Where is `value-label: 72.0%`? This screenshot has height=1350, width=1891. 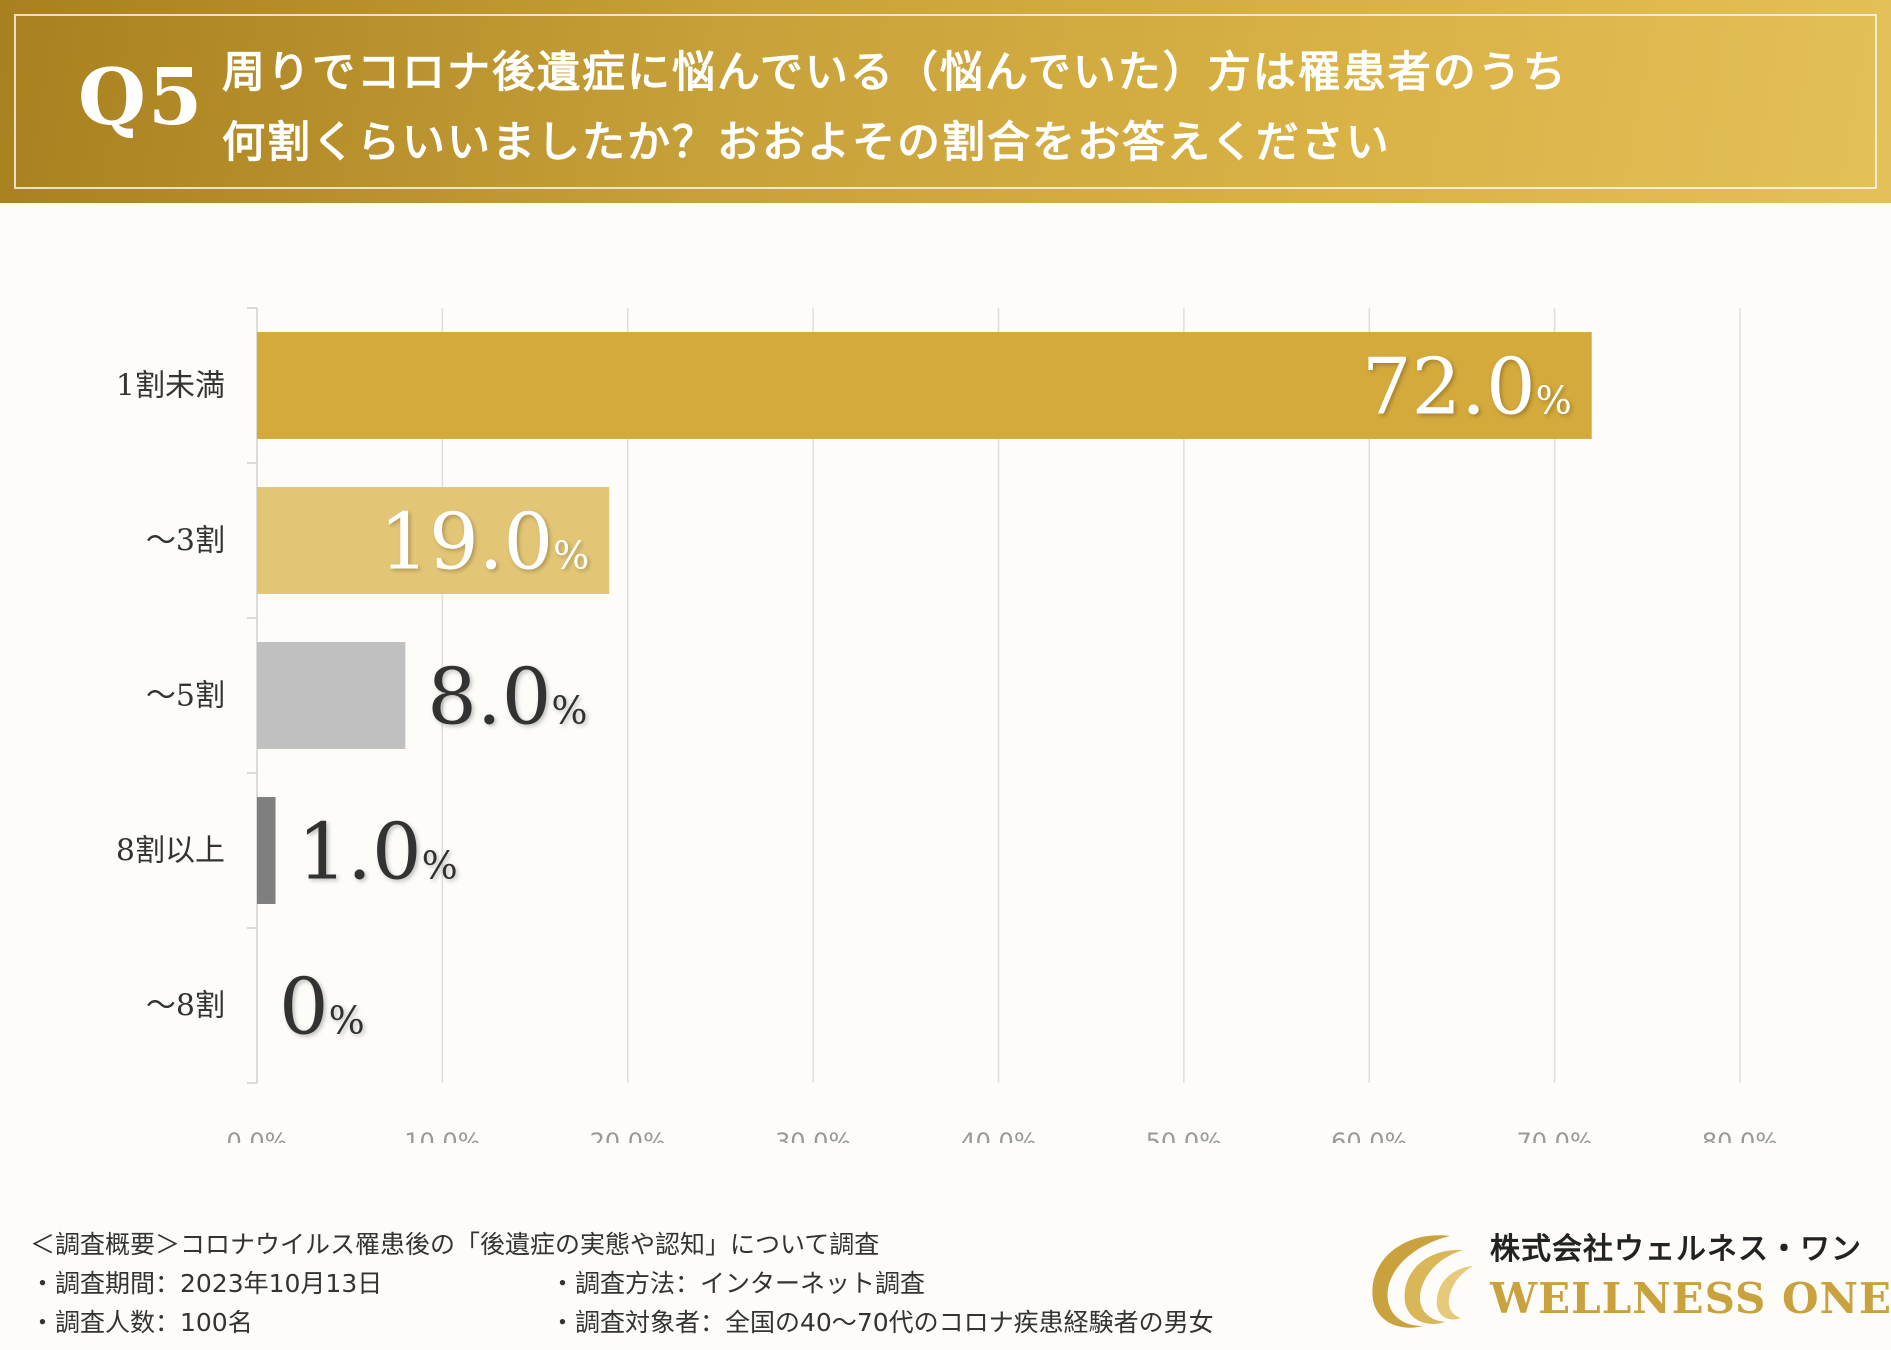 value-label: 72.0% is located at coordinates (1467, 388).